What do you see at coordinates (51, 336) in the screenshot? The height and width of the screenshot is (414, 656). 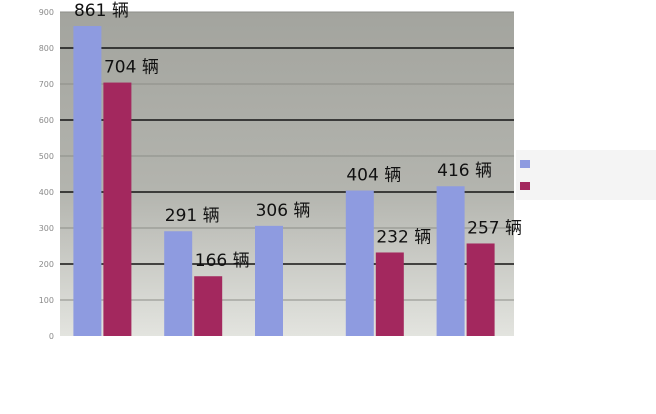 I see `y-tick-label: 0` at bounding box center [51, 336].